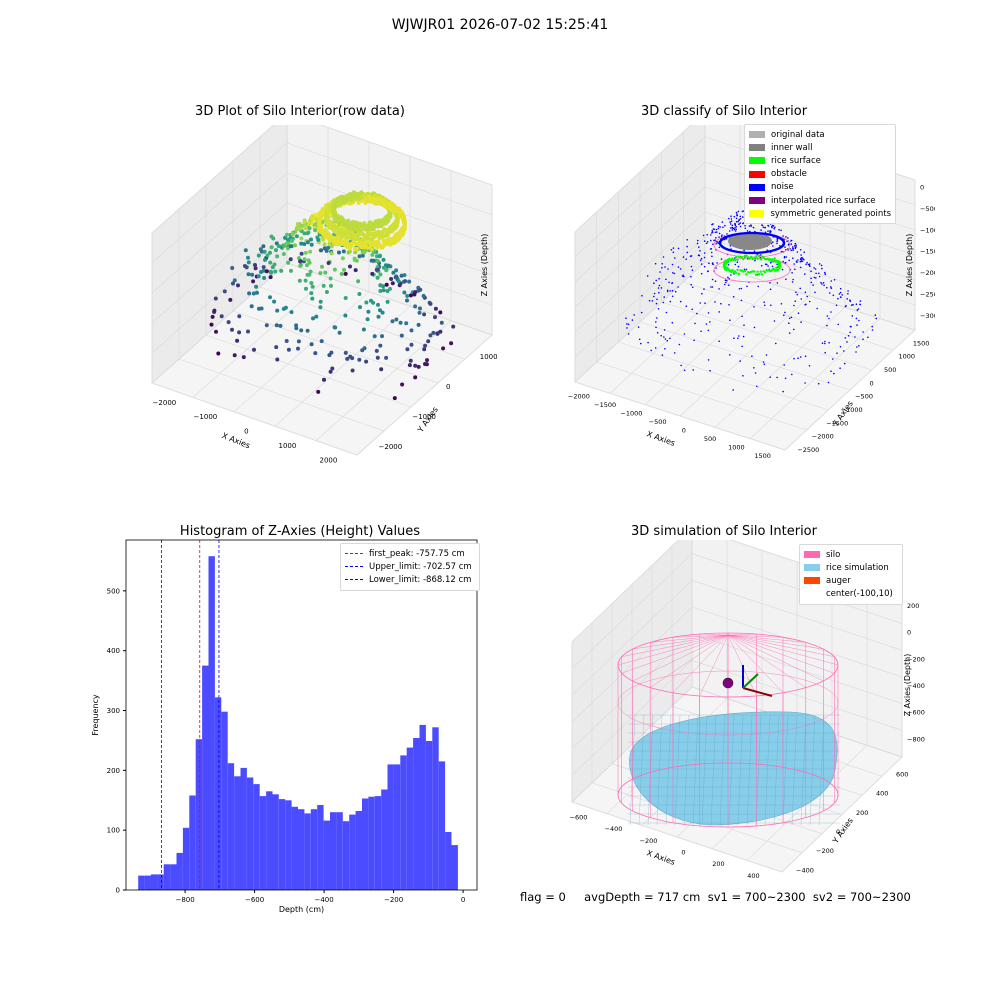 This screenshot has width=1000, height=1000. What do you see at coordinates (704, 770) in the screenshot?
I see `mesh-line` at bounding box center [704, 770].